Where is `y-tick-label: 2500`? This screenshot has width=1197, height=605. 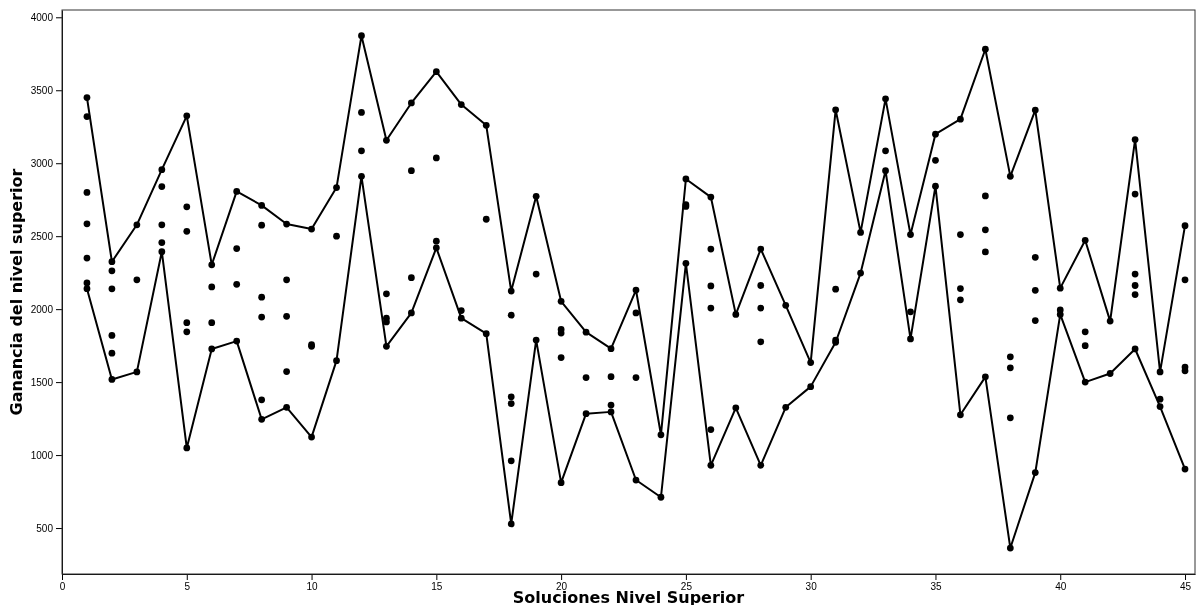
y-tick-label: 2500 is located at coordinates (42, 236).